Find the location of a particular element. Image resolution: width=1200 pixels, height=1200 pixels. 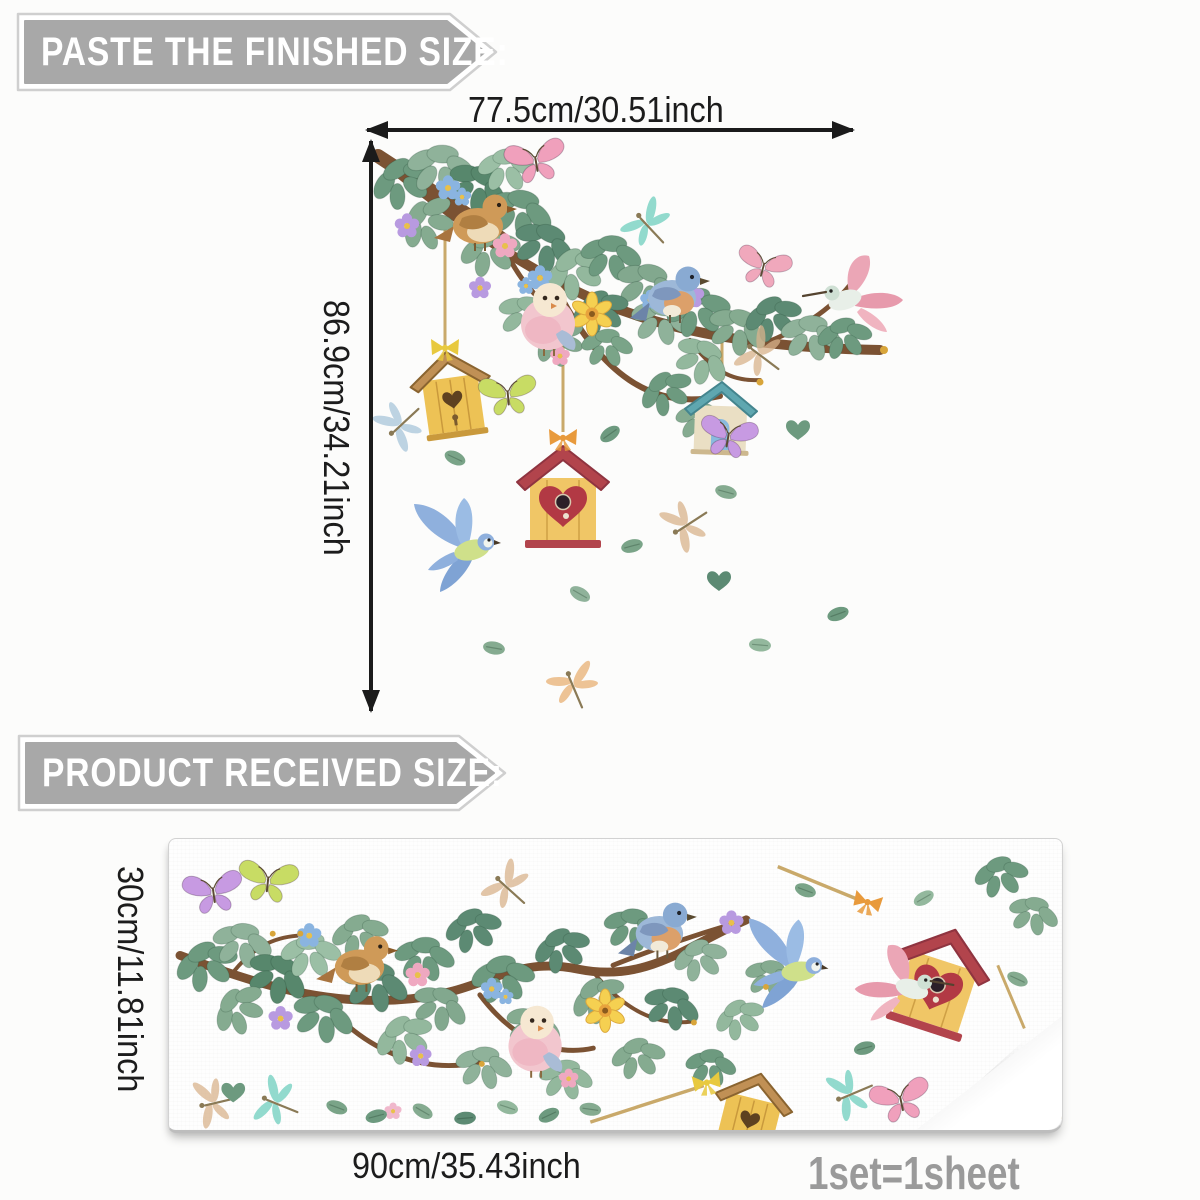

received-size-banner: PRODUCT RECEIVED SIZE: is located at coordinates (262, 773).